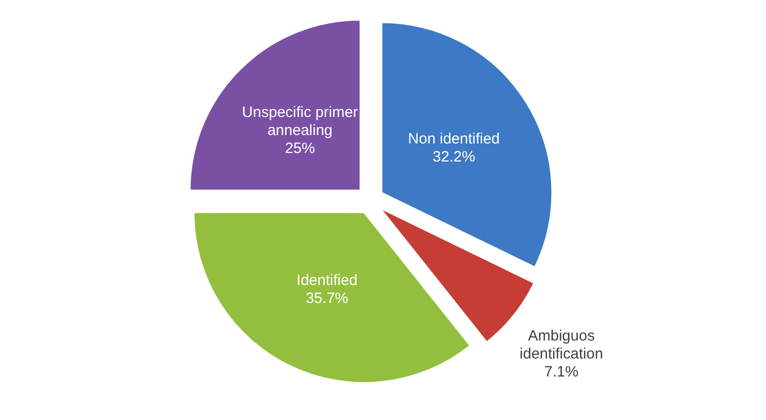 The width and height of the screenshot is (766, 420). Describe the element at coordinates (454, 156) in the screenshot. I see `data-label: 32.2%` at that location.